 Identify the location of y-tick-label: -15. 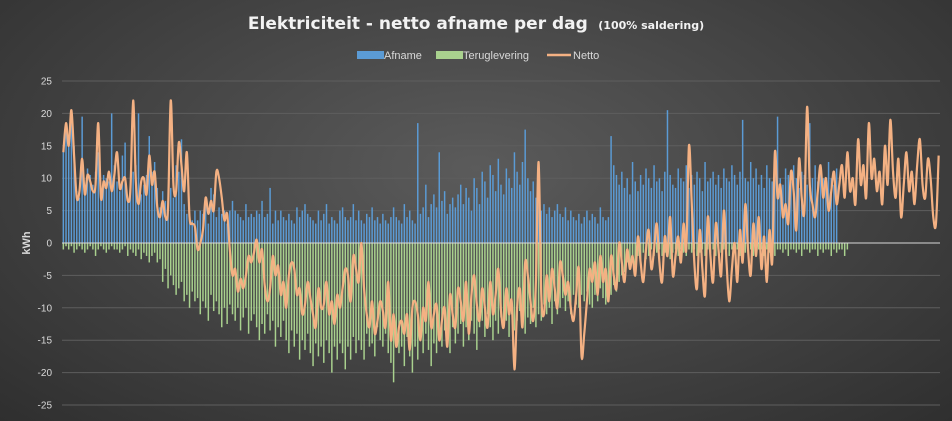
(45, 341).